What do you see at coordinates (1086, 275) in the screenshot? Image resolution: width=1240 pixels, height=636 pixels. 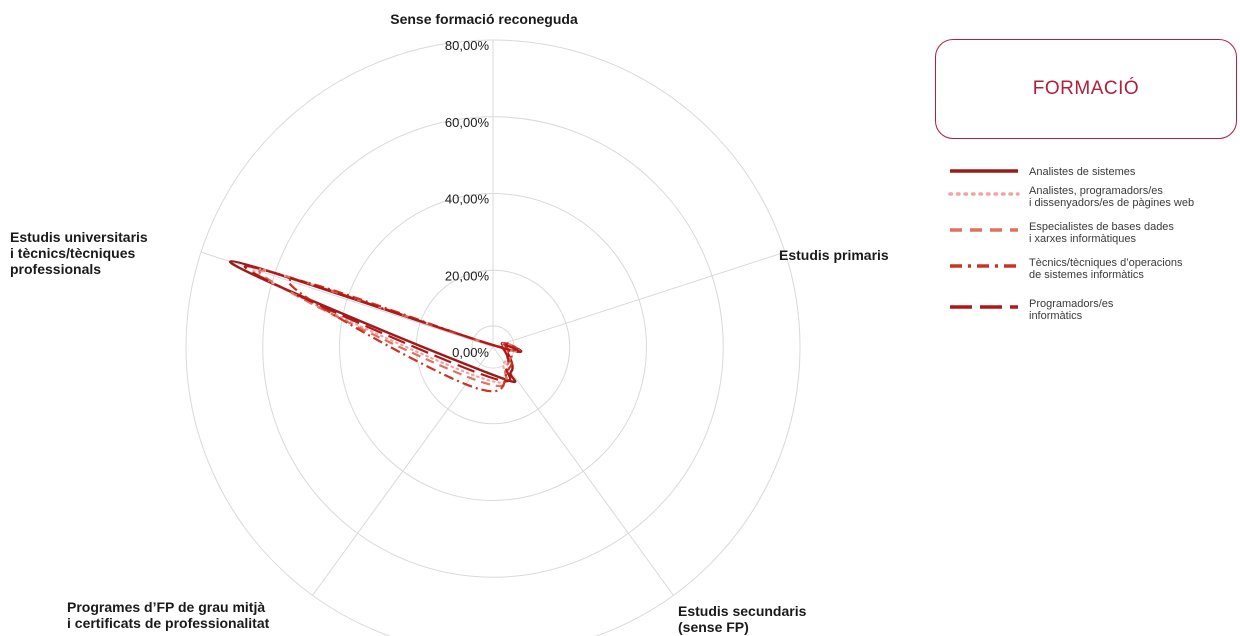 I see `legend-label-3-line-1: de sistemes informàtics` at bounding box center [1086, 275].